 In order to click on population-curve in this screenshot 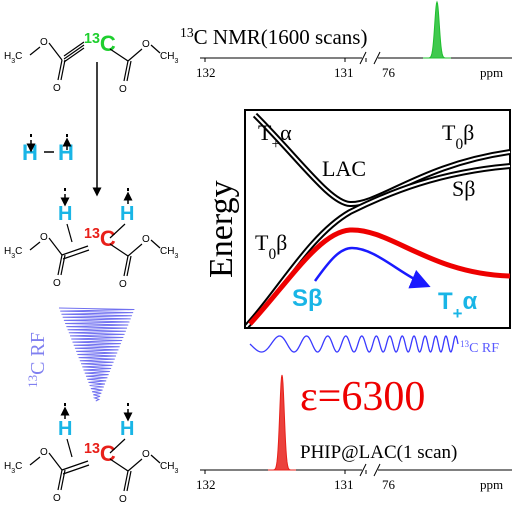, I will do `click(379, 276)`.